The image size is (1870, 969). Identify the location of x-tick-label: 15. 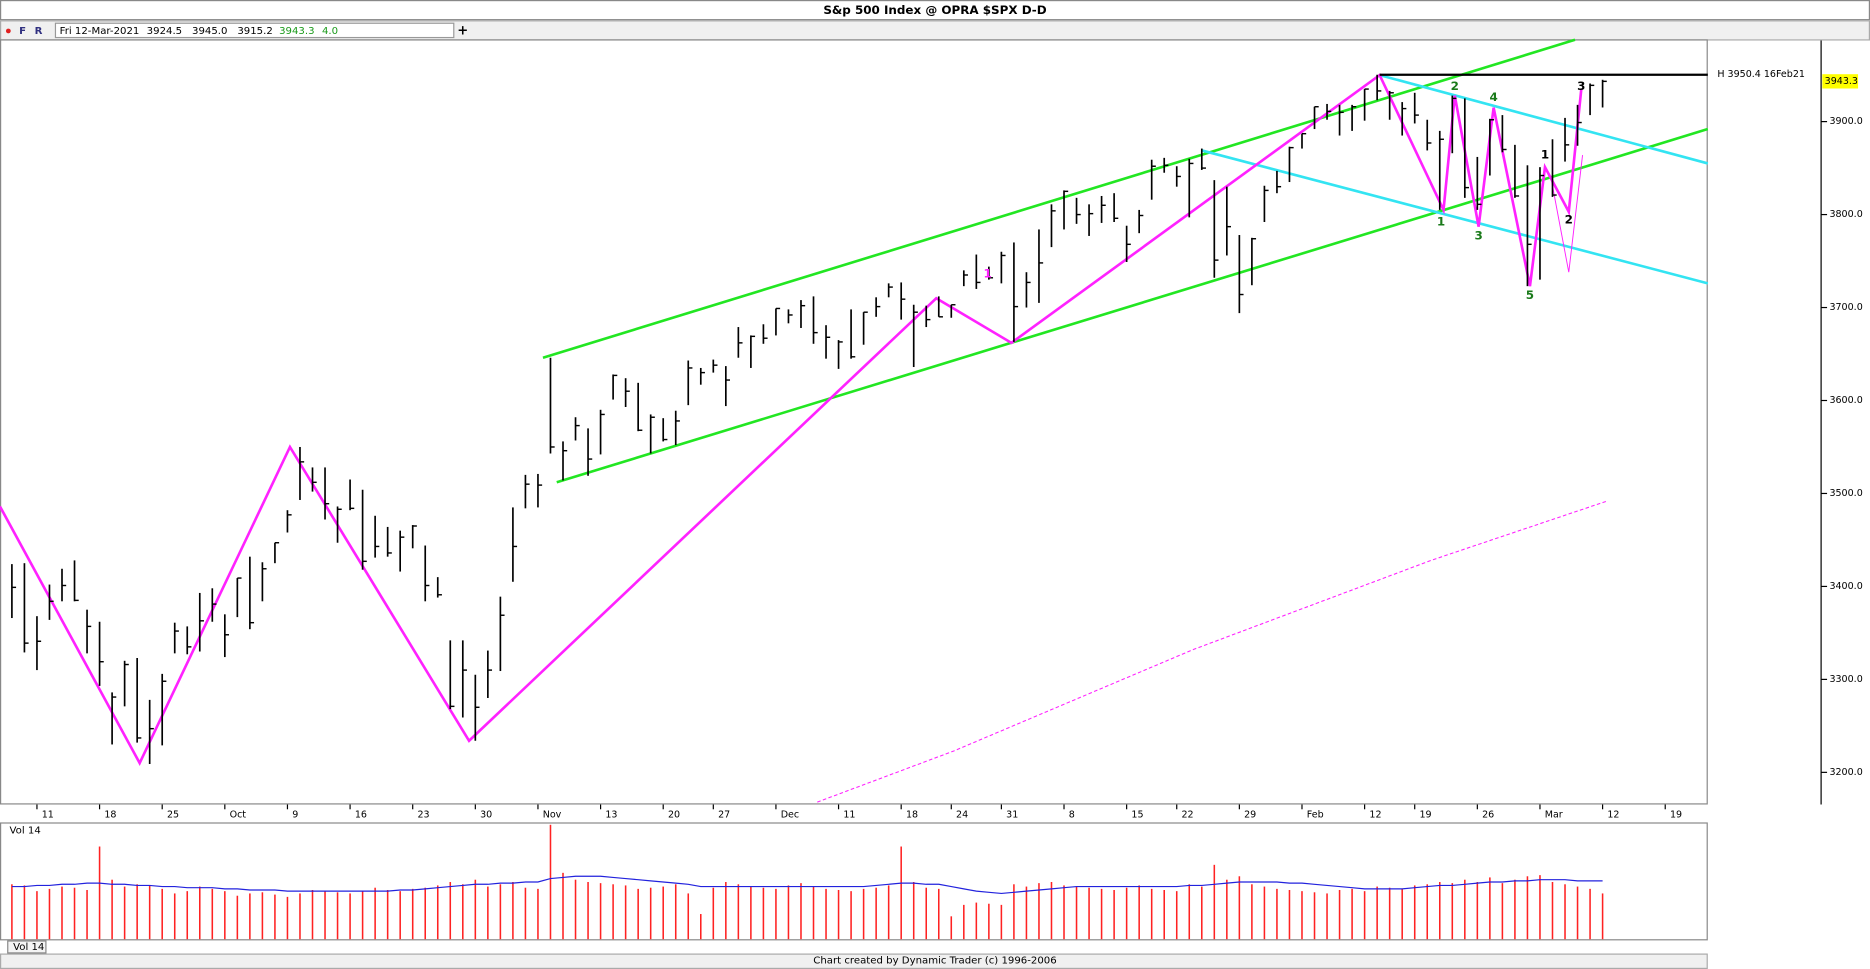
(1137, 815).